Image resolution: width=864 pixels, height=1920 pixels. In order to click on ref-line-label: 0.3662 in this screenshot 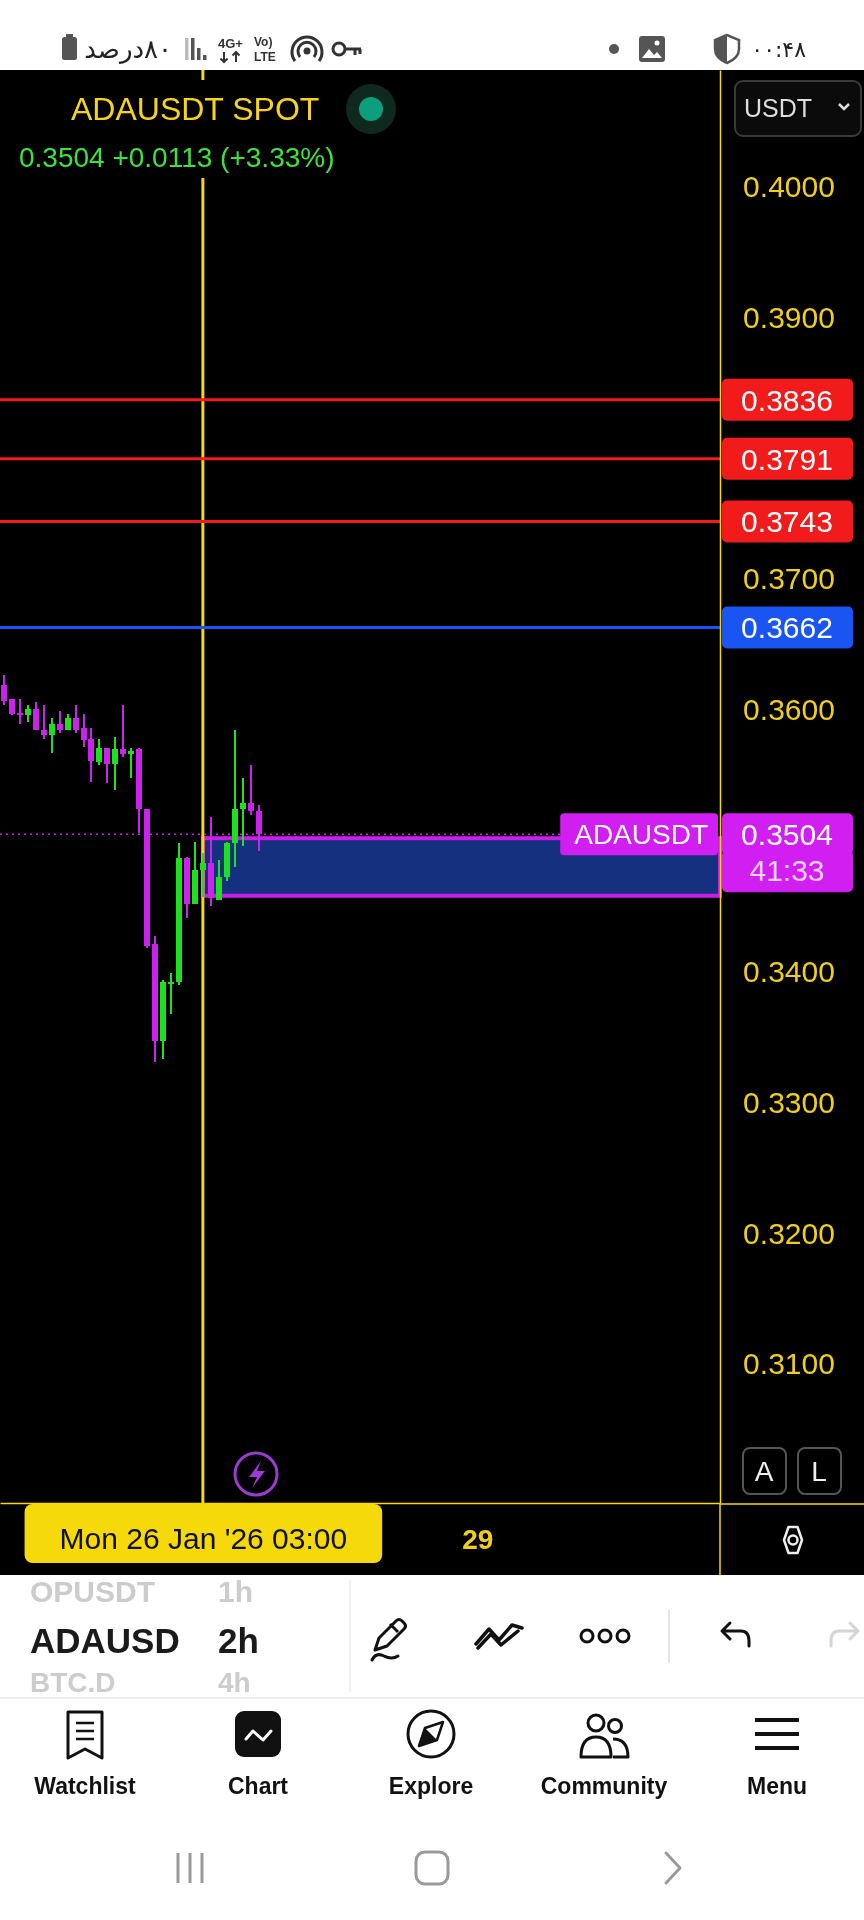, I will do `click(787, 628)`.